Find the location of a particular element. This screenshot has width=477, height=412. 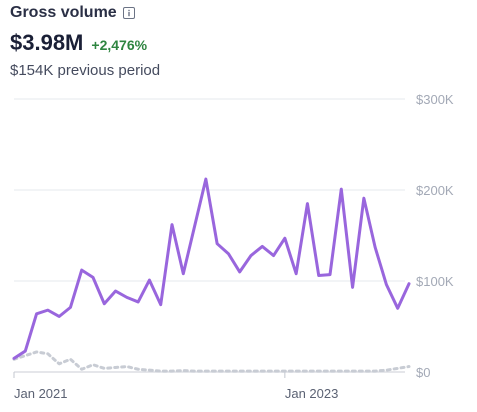

previous-period-value: $154K previous period is located at coordinates (85, 70).